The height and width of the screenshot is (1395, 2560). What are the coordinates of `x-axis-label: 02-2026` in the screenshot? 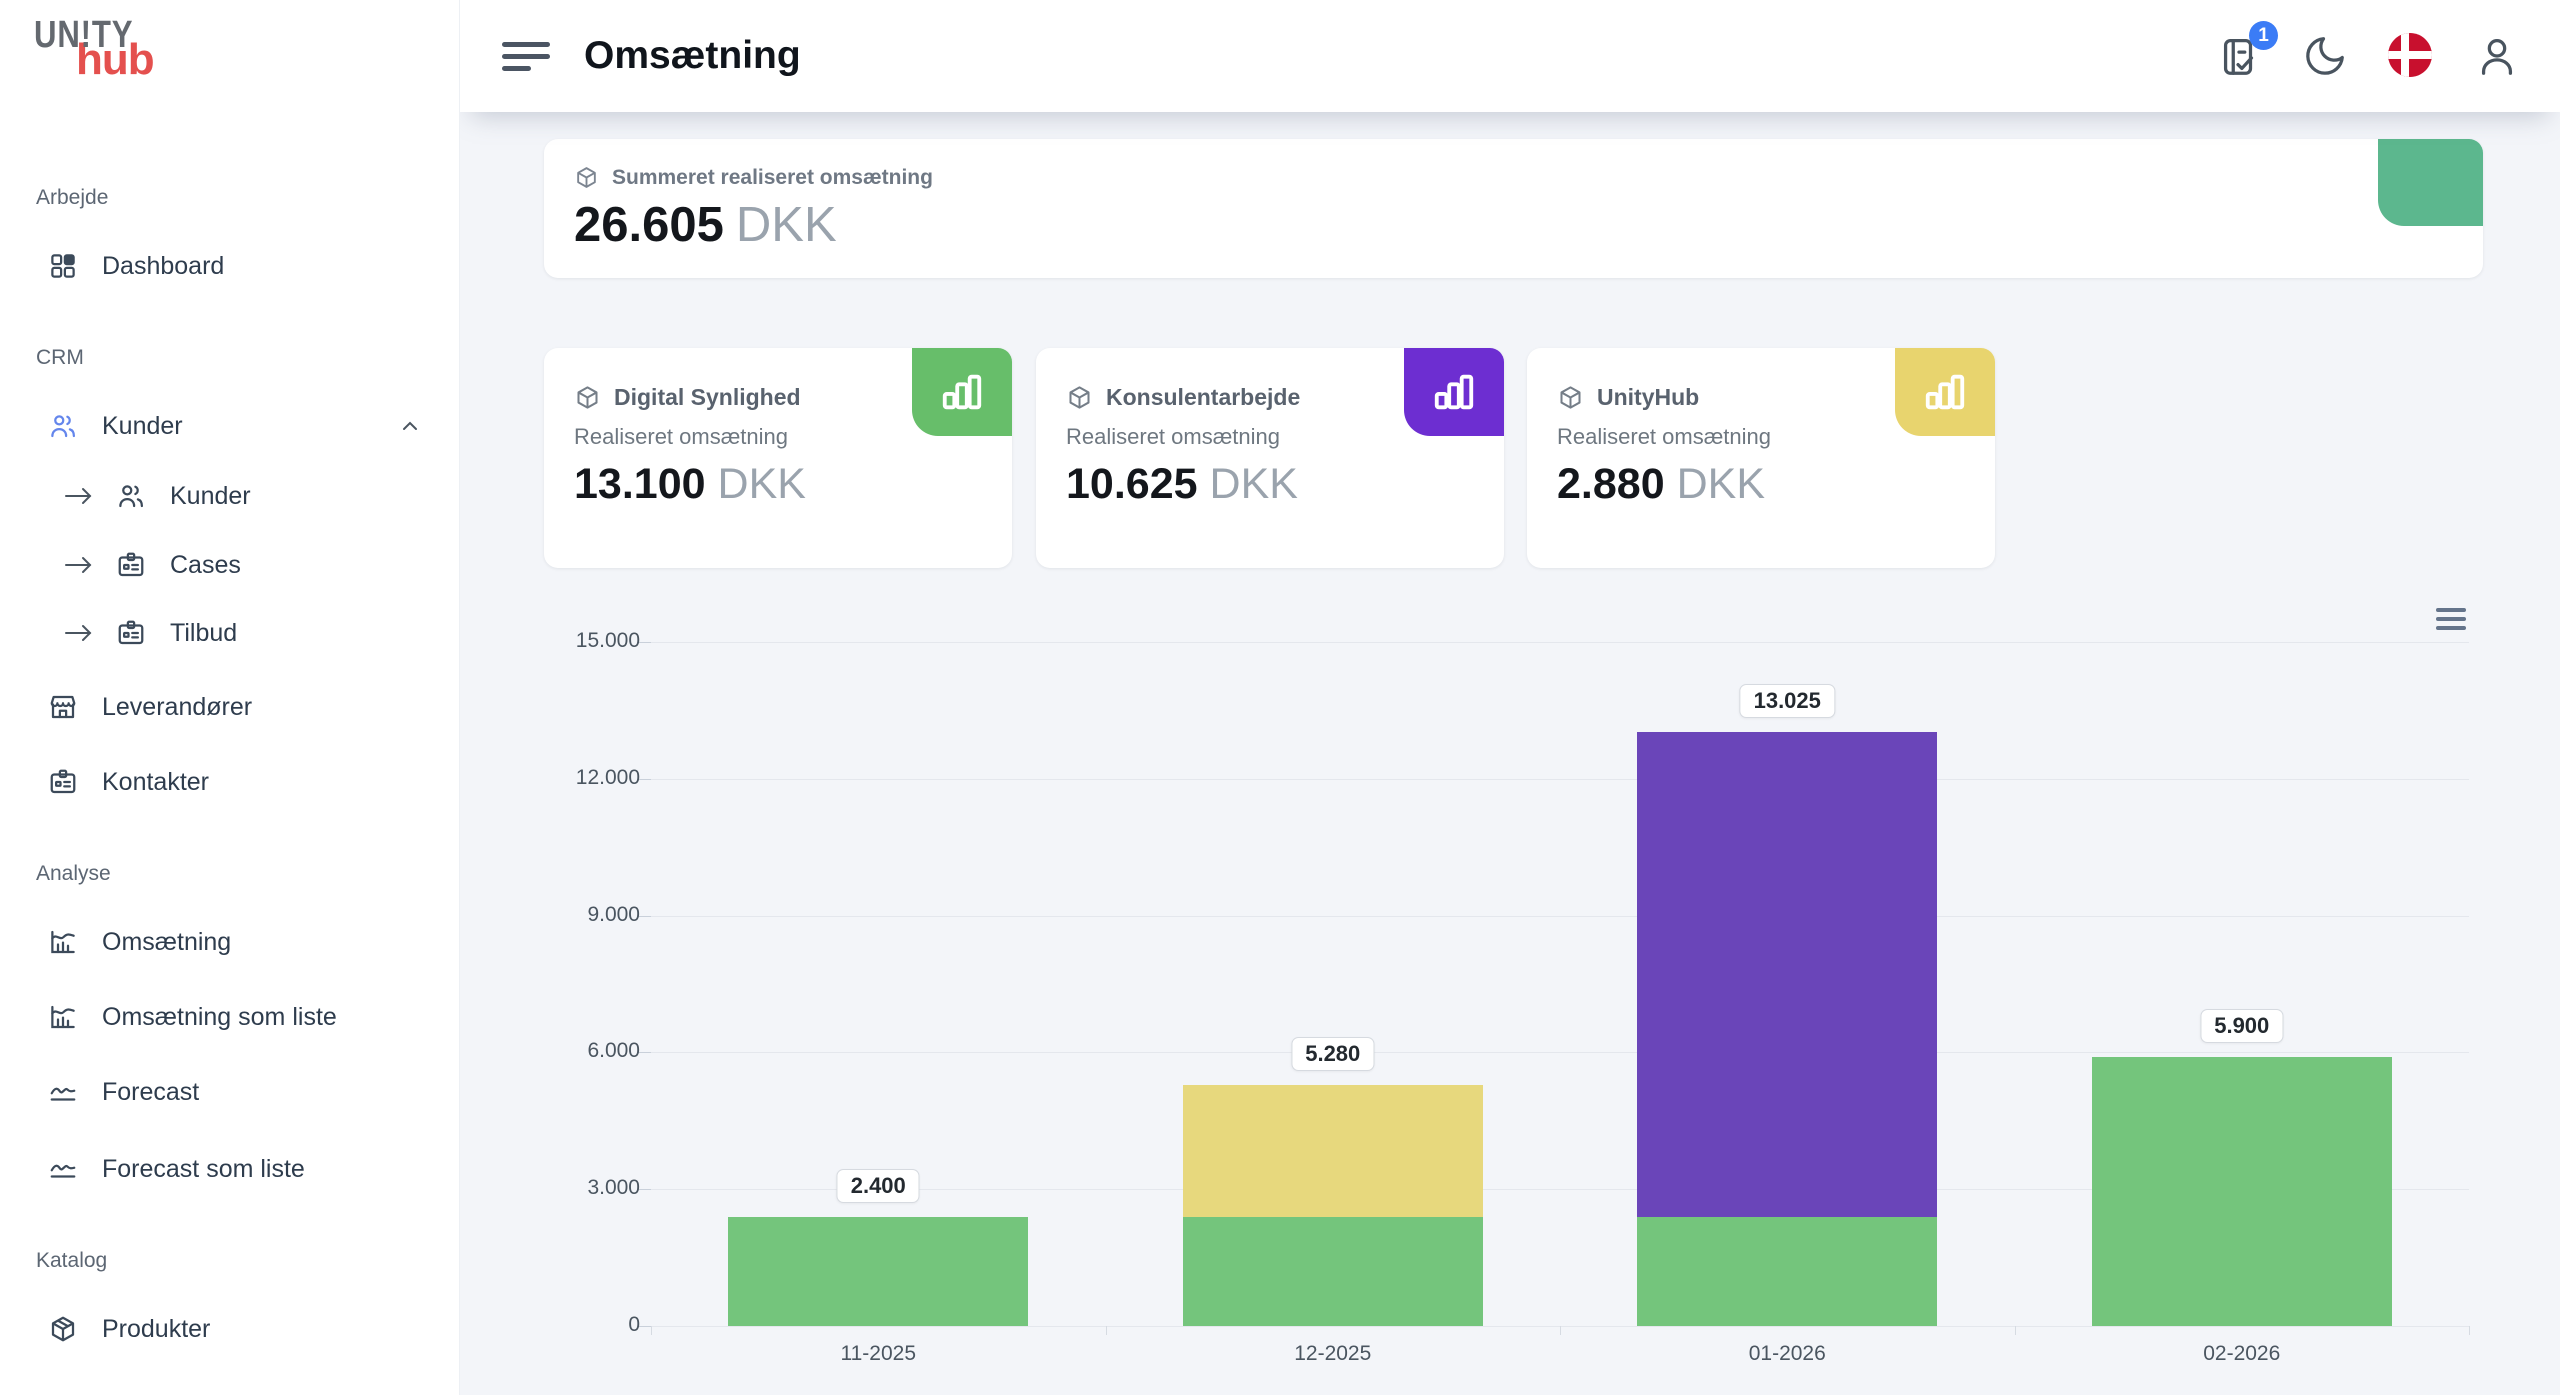 It's located at (2242, 1353).